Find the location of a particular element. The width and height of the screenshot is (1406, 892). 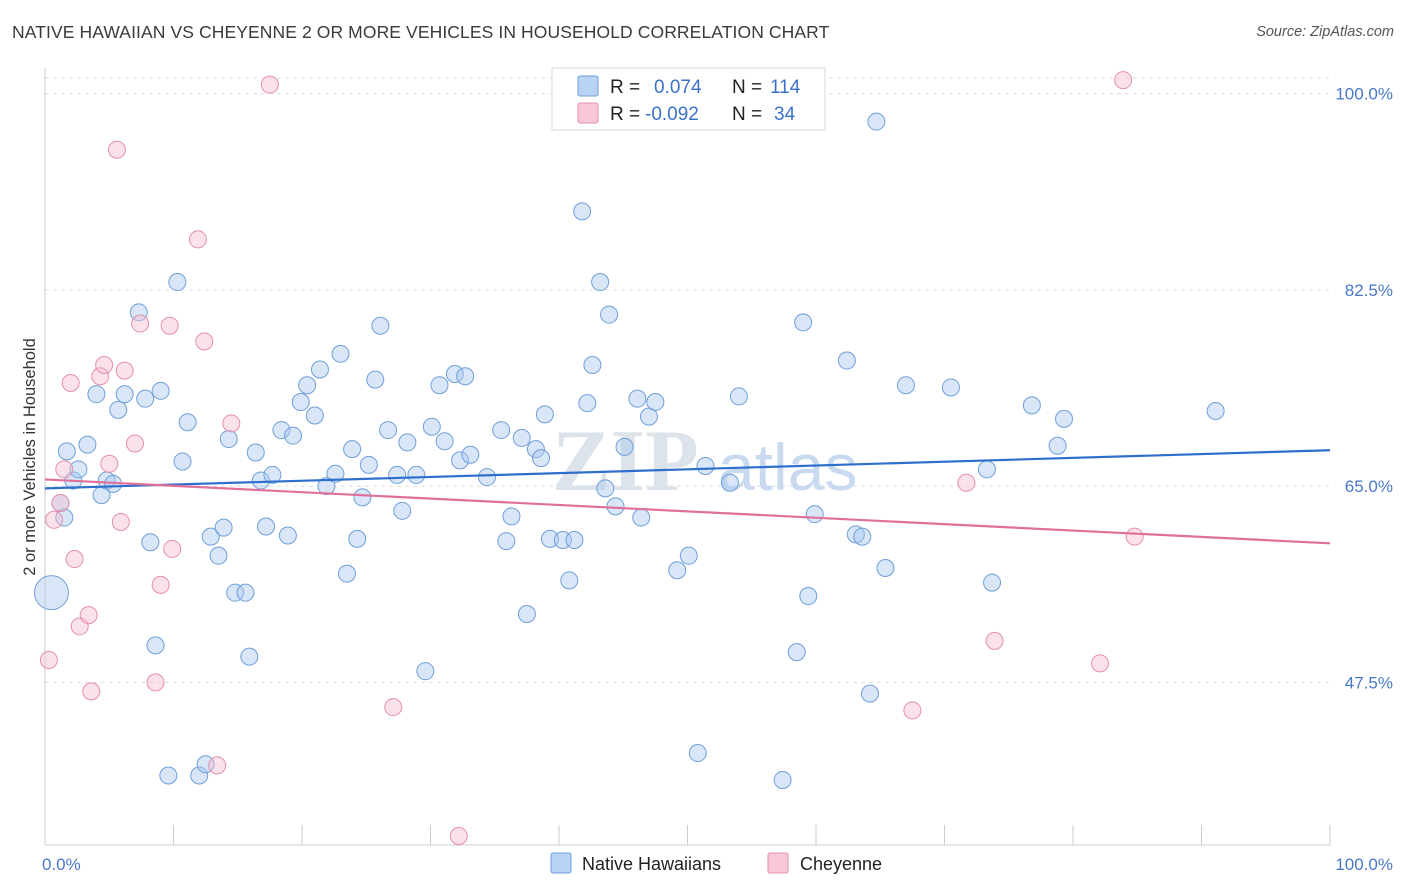

trend-line-native-hawaiians is located at coordinates (687, 469).